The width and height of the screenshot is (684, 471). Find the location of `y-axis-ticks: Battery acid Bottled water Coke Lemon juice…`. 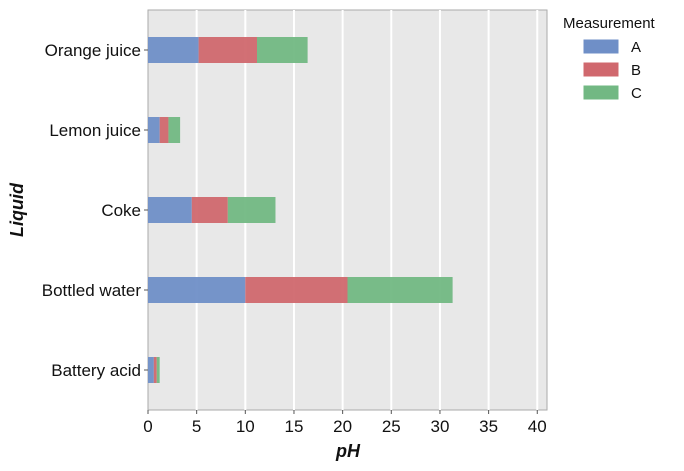

y-axis-ticks: Battery acid Bottled water Coke Lemon juice… is located at coordinates (95, 210).